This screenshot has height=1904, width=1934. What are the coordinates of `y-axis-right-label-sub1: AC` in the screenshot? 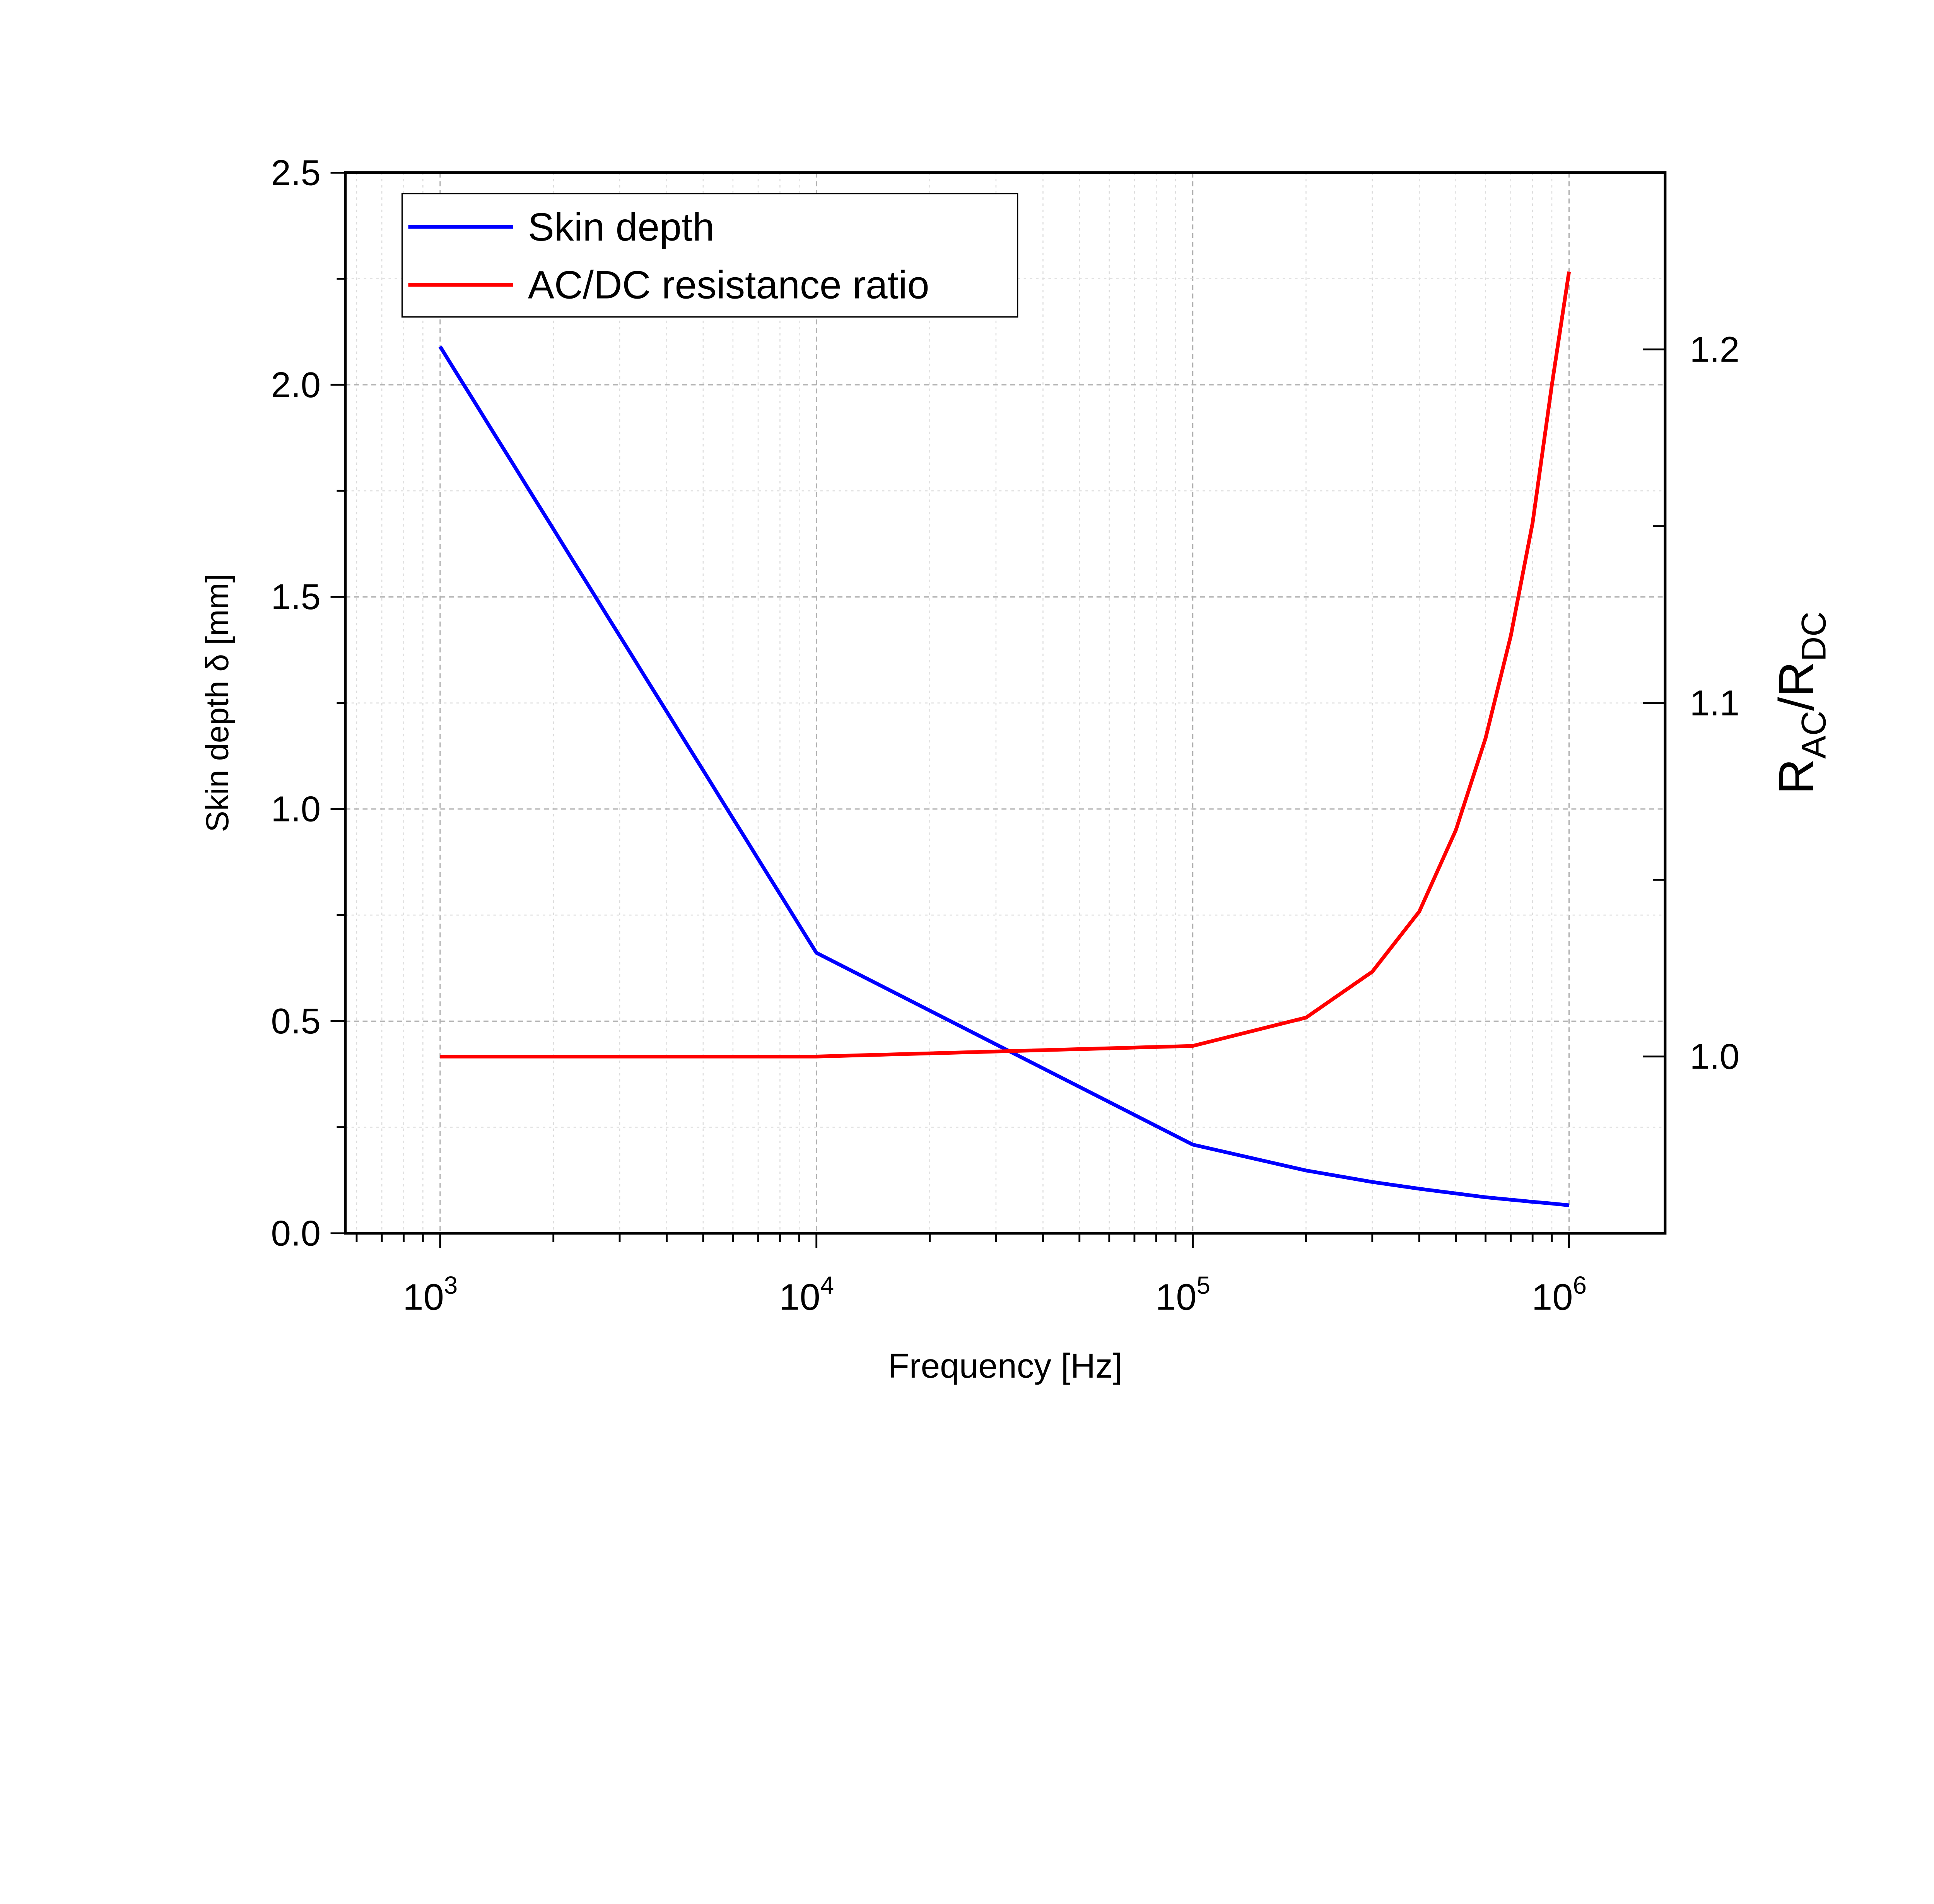 It's located at (1813, 735).